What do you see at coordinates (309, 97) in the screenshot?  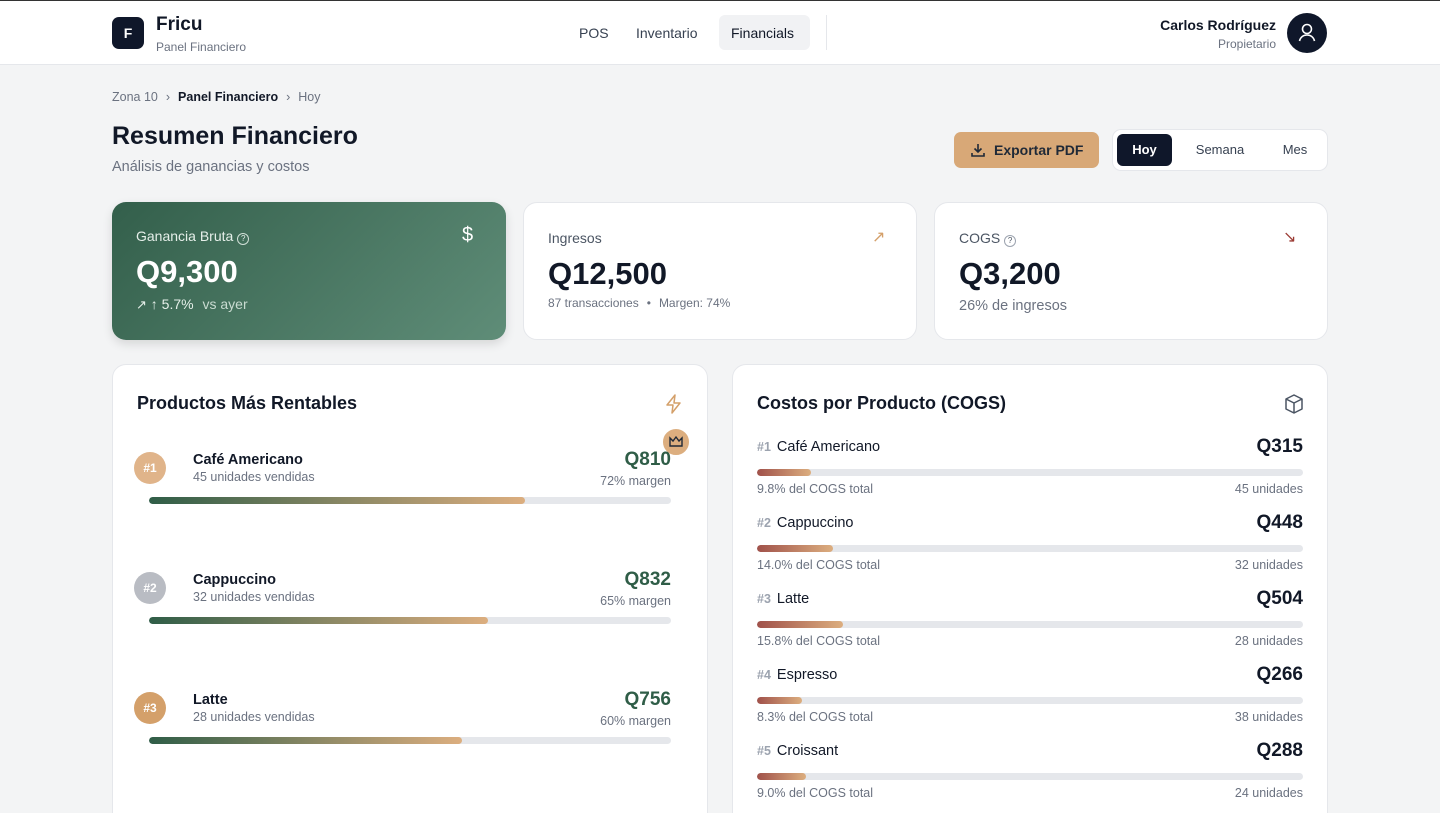 I see `crumb: Hoy` at bounding box center [309, 97].